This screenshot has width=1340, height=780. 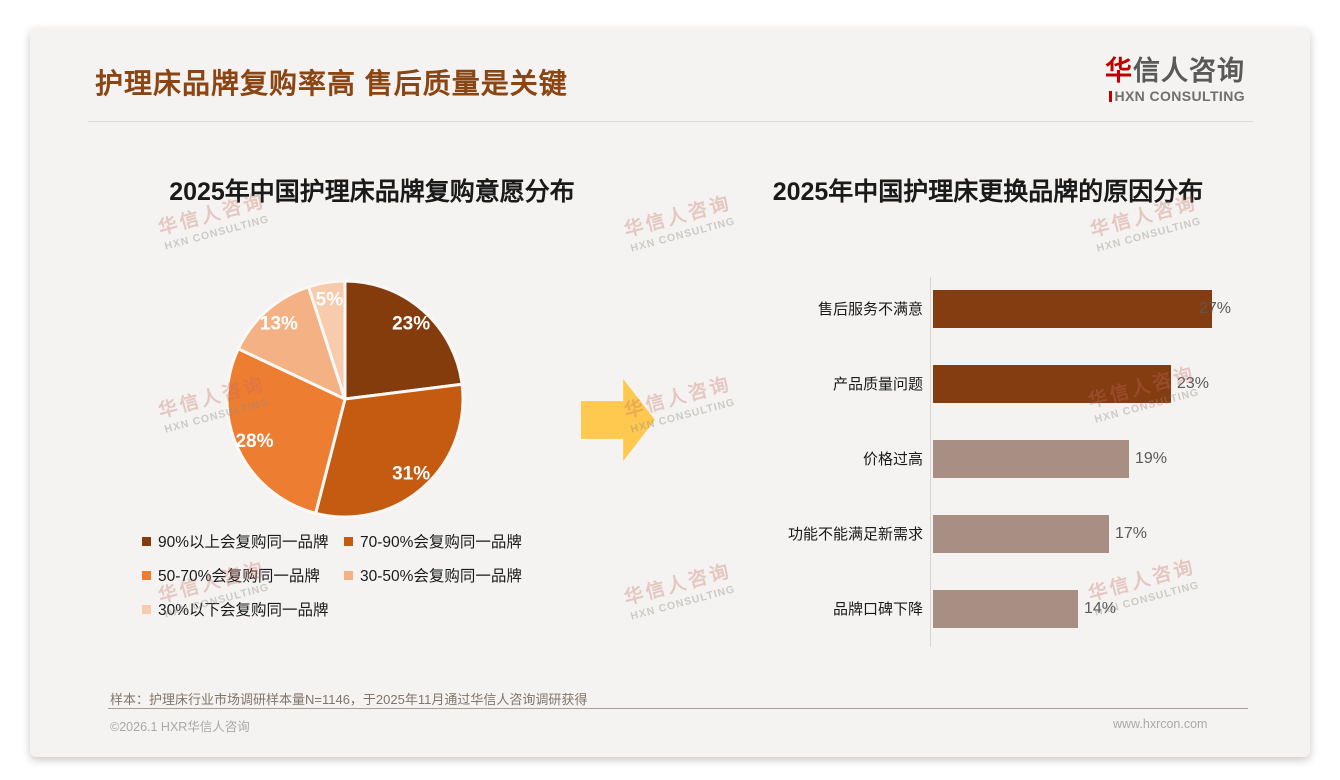 I want to click on bar-track: 19%, so click(x=1110, y=458).